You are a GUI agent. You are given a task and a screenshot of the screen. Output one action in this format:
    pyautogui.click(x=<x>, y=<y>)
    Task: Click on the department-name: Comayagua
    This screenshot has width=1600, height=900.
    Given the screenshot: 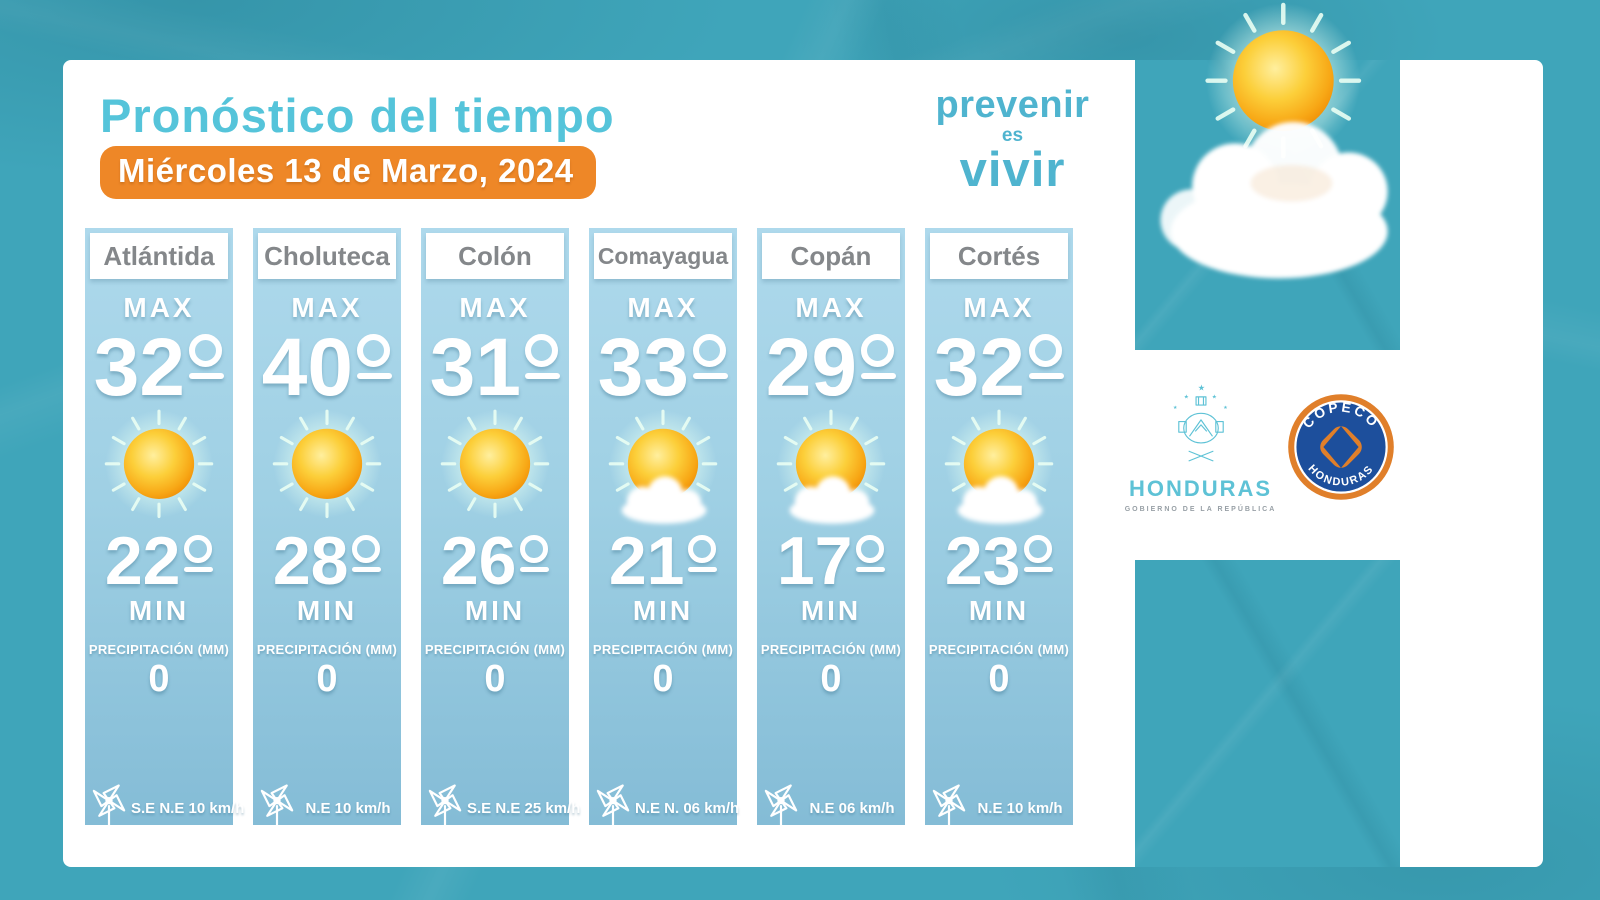 What is the action you would take?
    pyautogui.click(x=663, y=256)
    